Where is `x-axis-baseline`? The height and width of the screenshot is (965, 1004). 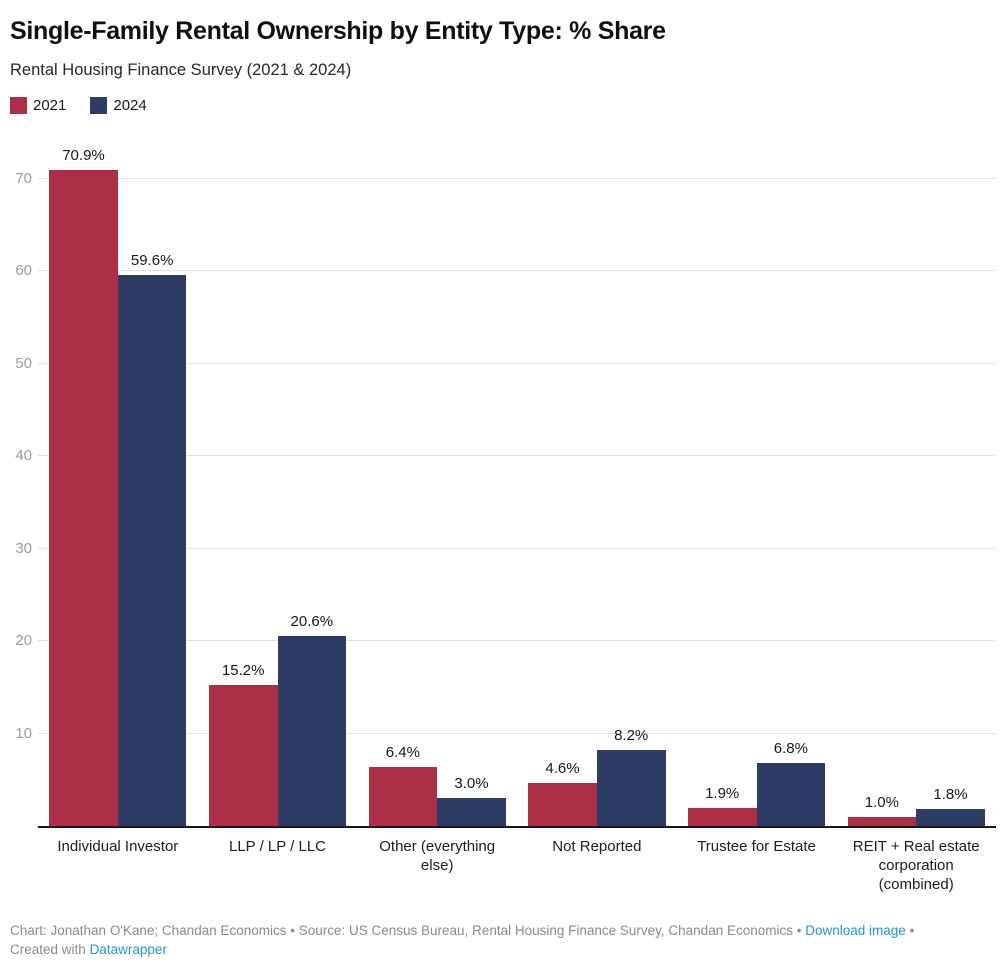 x-axis-baseline is located at coordinates (517, 827).